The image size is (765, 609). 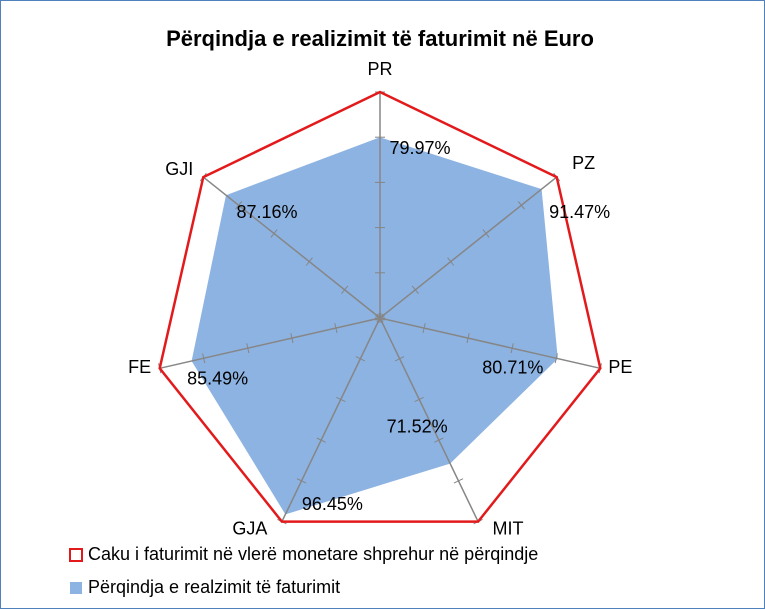 I want to click on data-label: 79.97%, so click(x=419, y=148).